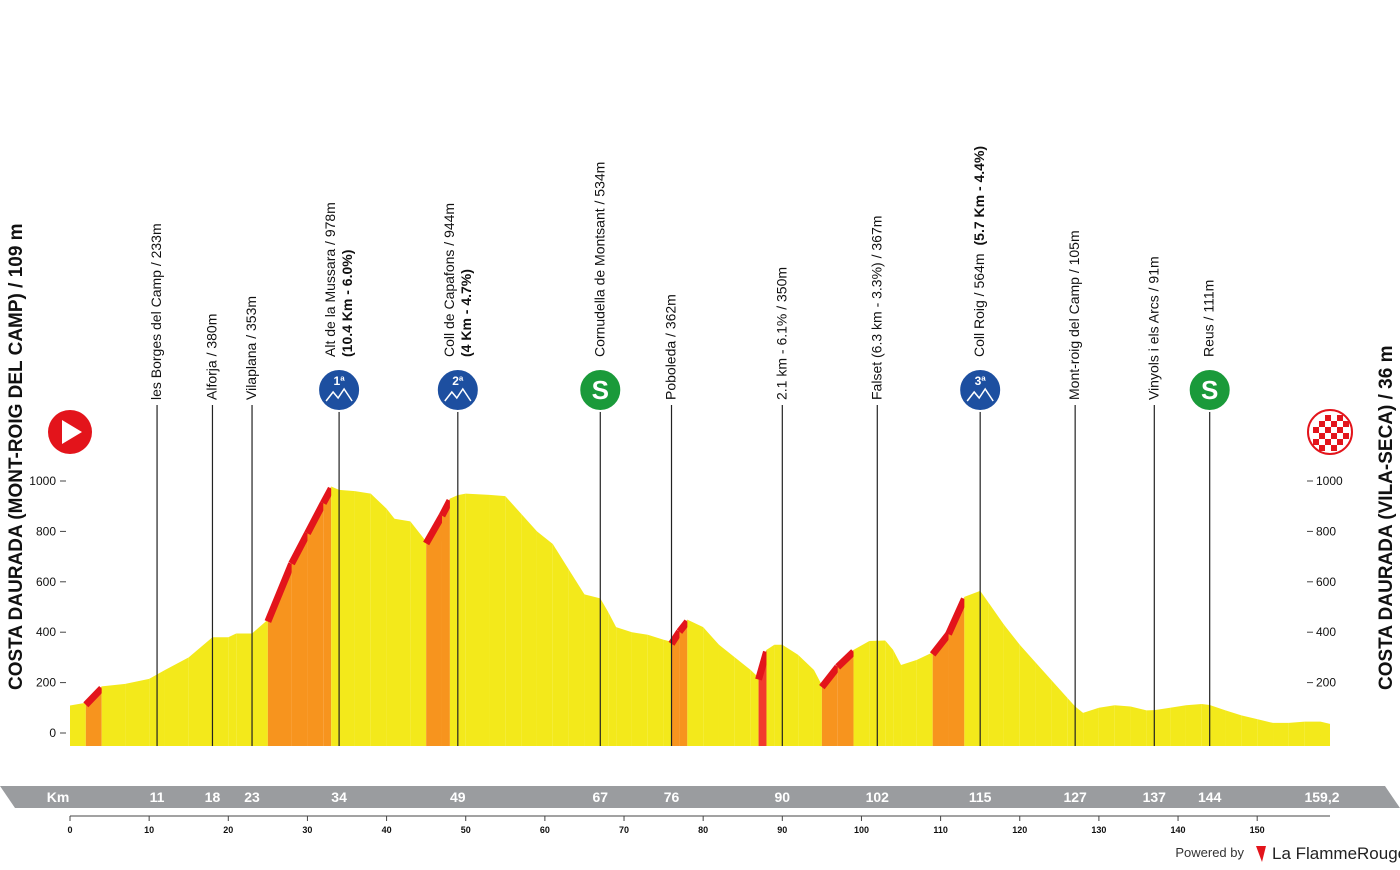 This screenshot has width=1400, height=870. Describe the element at coordinates (252, 797) in the screenshot. I see `km-label: 23` at that location.